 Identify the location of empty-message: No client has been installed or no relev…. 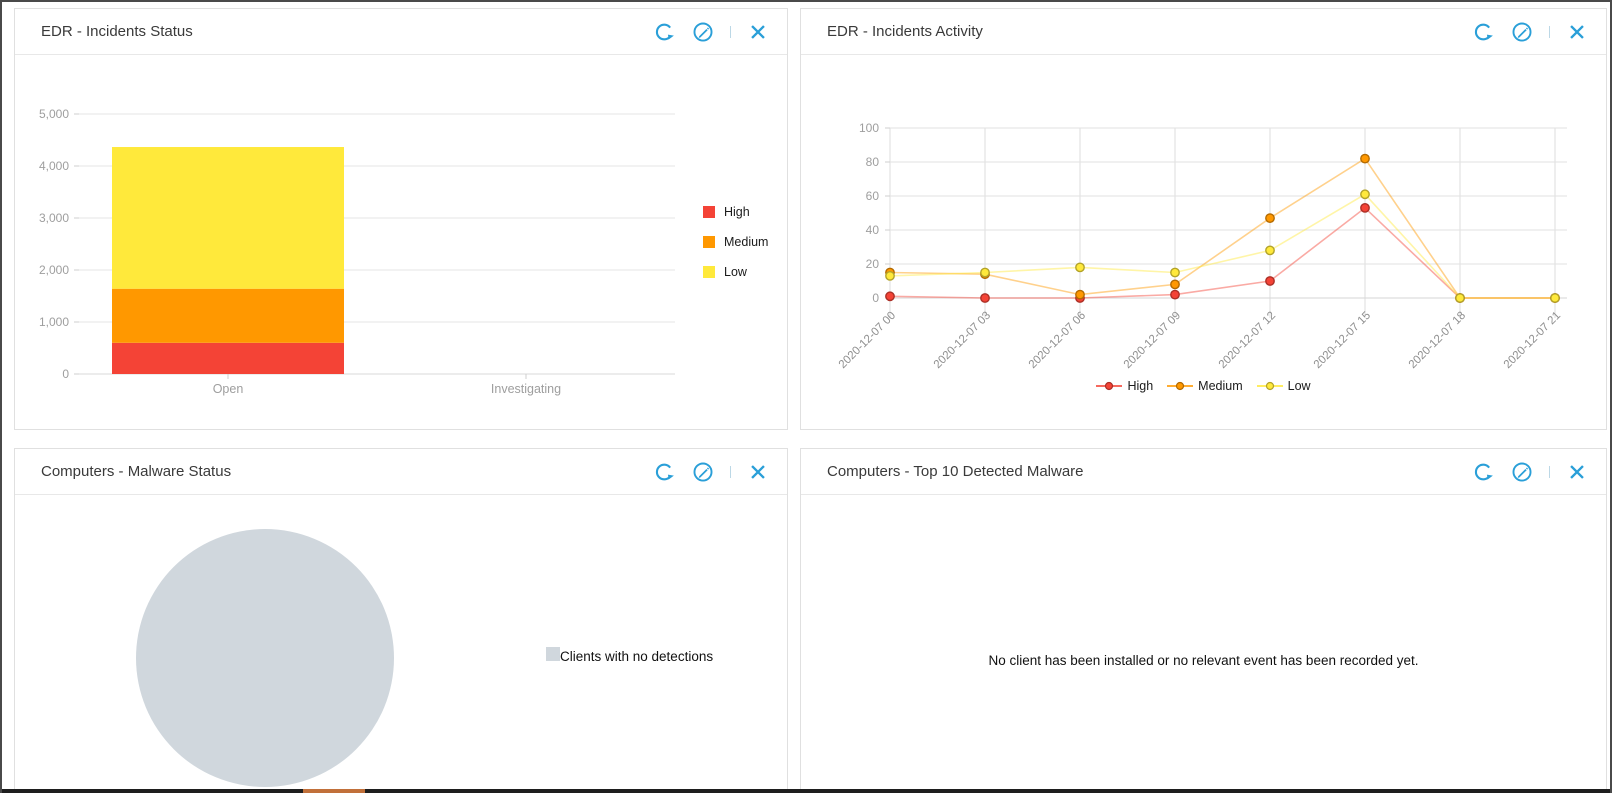
(1203, 660).